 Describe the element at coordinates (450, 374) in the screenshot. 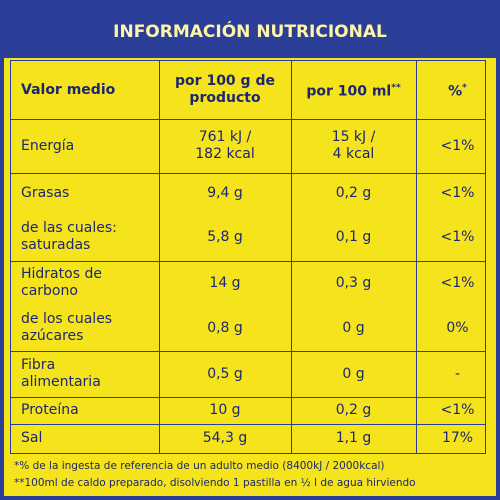

I see `table-cell: -` at that location.